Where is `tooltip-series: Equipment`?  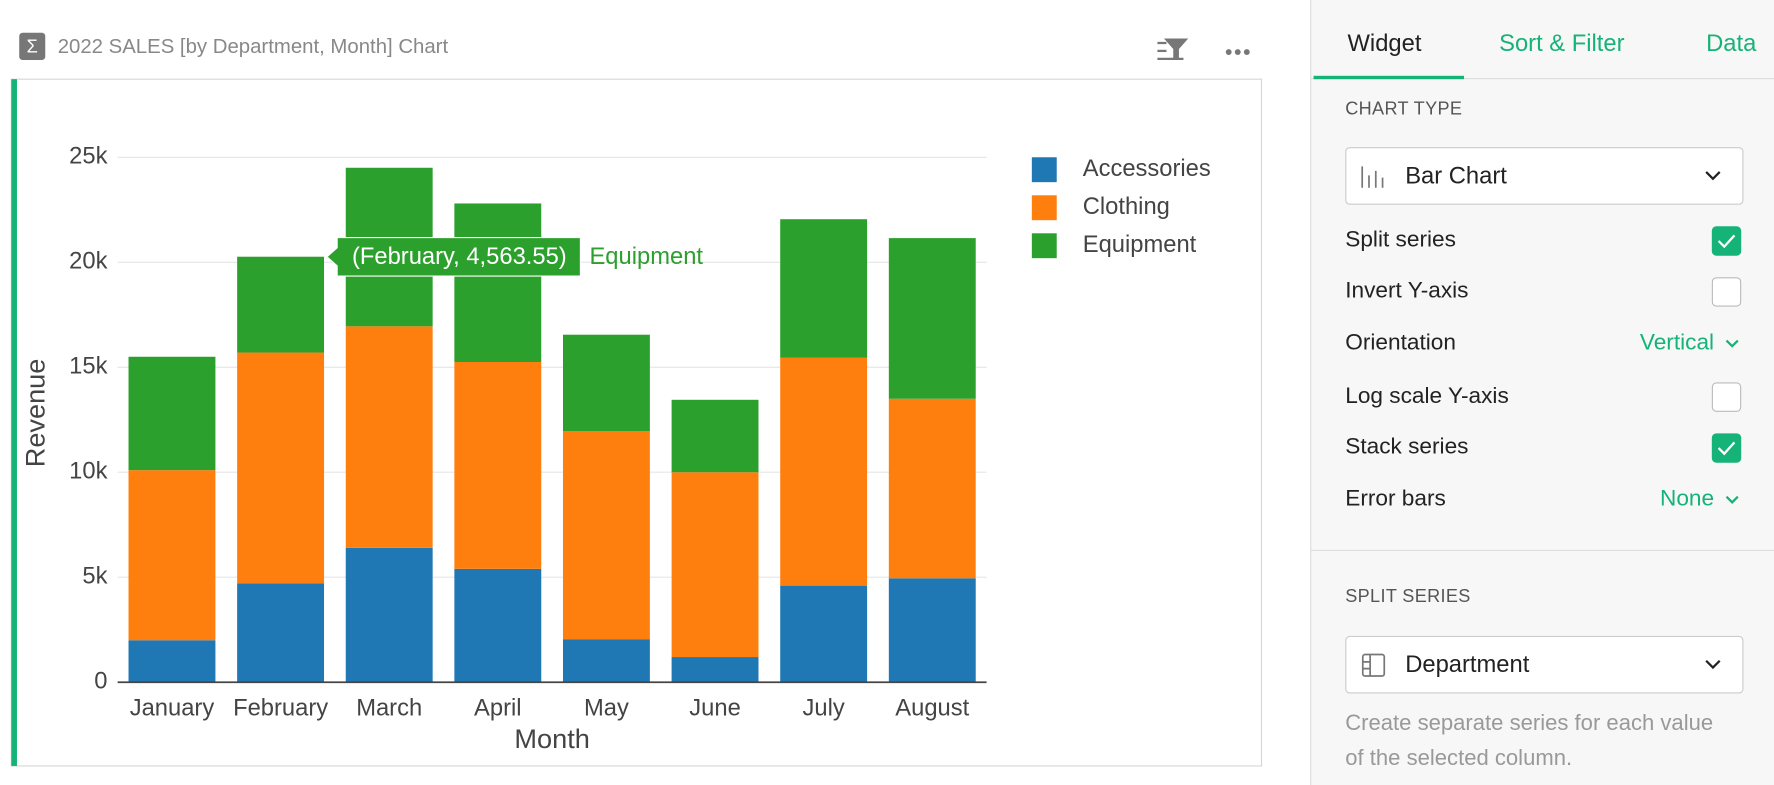 tooltip-series: Equipment is located at coordinates (646, 256).